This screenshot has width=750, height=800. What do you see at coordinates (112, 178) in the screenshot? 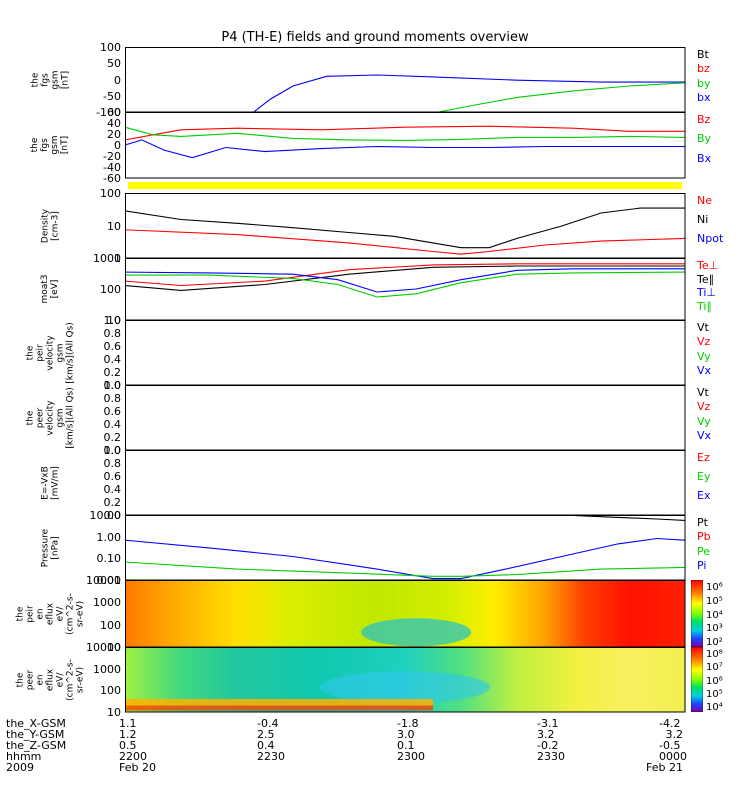
I see `y-tick-label: -60` at bounding box center [112, 178].